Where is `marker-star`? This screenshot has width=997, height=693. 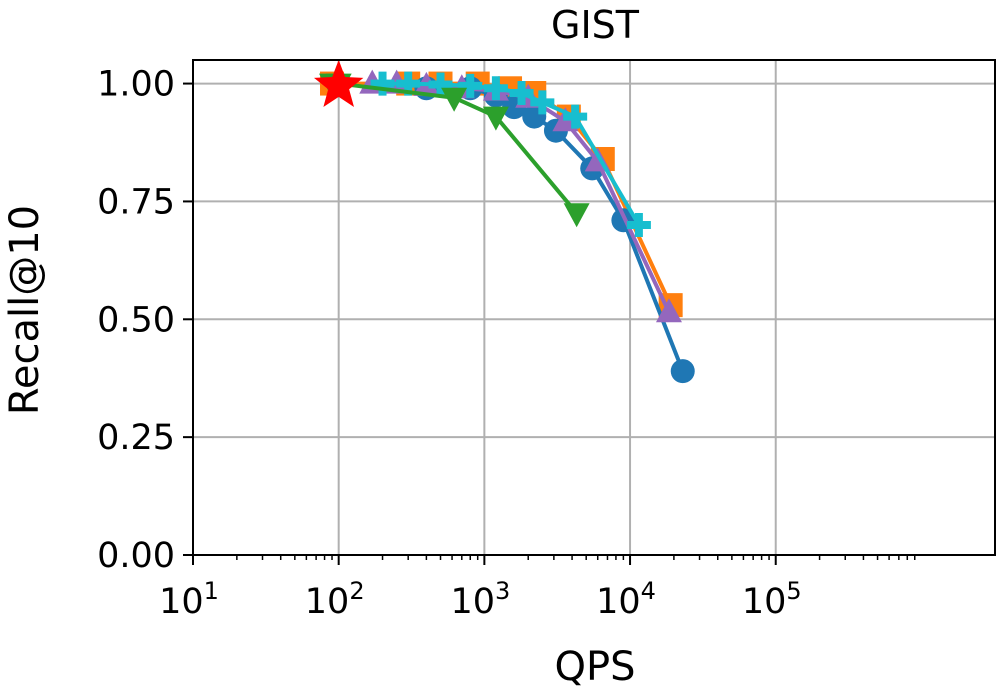 marker-star is located at coordinates (339, 83).